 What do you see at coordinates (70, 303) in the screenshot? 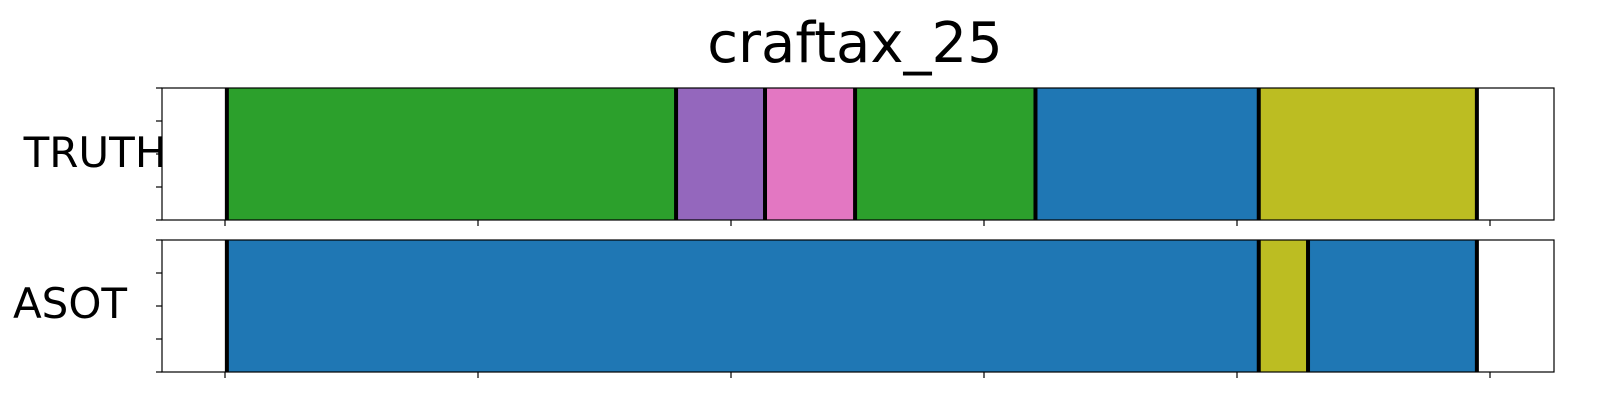
I see `row-label: ASOT` at bounding box center [70, 303].